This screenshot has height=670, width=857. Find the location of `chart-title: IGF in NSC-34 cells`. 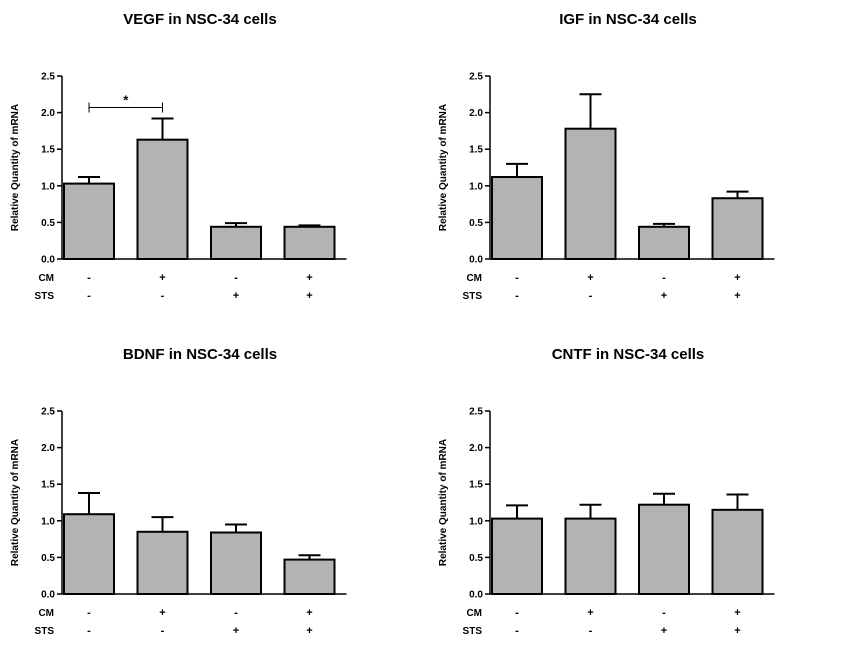

chart-title: IGF in NSC-34 cells is located at coordinates (628, 19).